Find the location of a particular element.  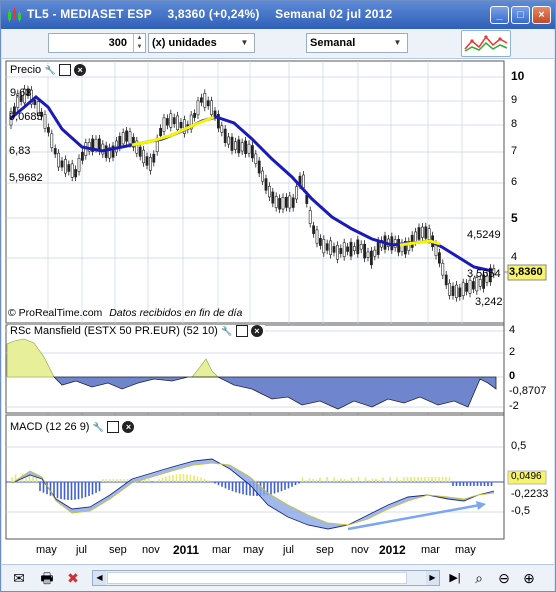

zoom-area-icon: ⌕ is located at coordinates (479, 578).